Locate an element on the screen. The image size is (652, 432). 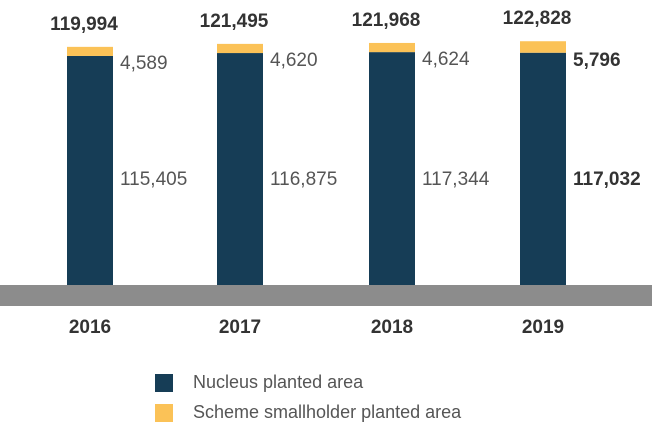
baseline-band is located at coordinates (326, 295).